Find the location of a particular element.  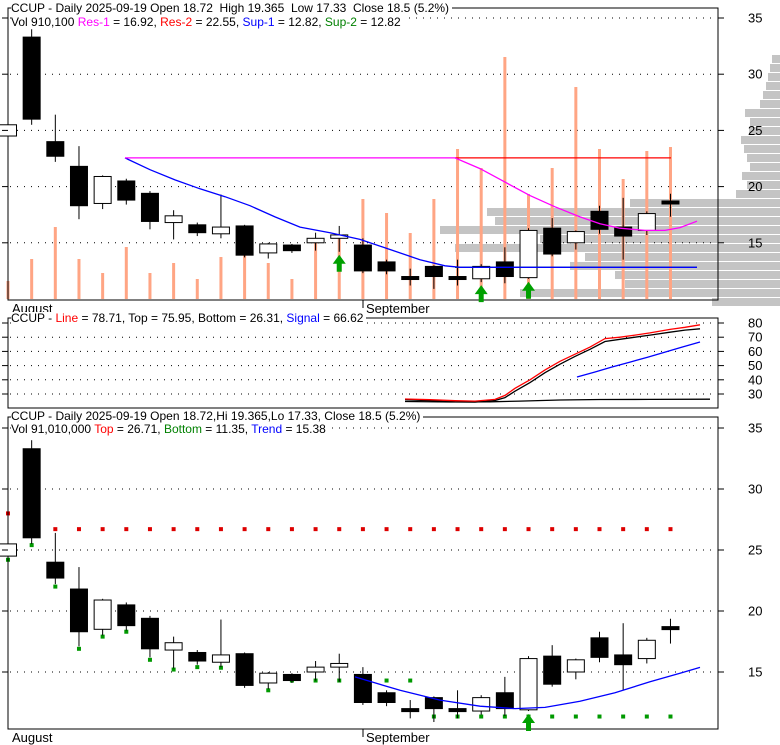

y-axis-label: 15 is located at coordinates (755, 242).